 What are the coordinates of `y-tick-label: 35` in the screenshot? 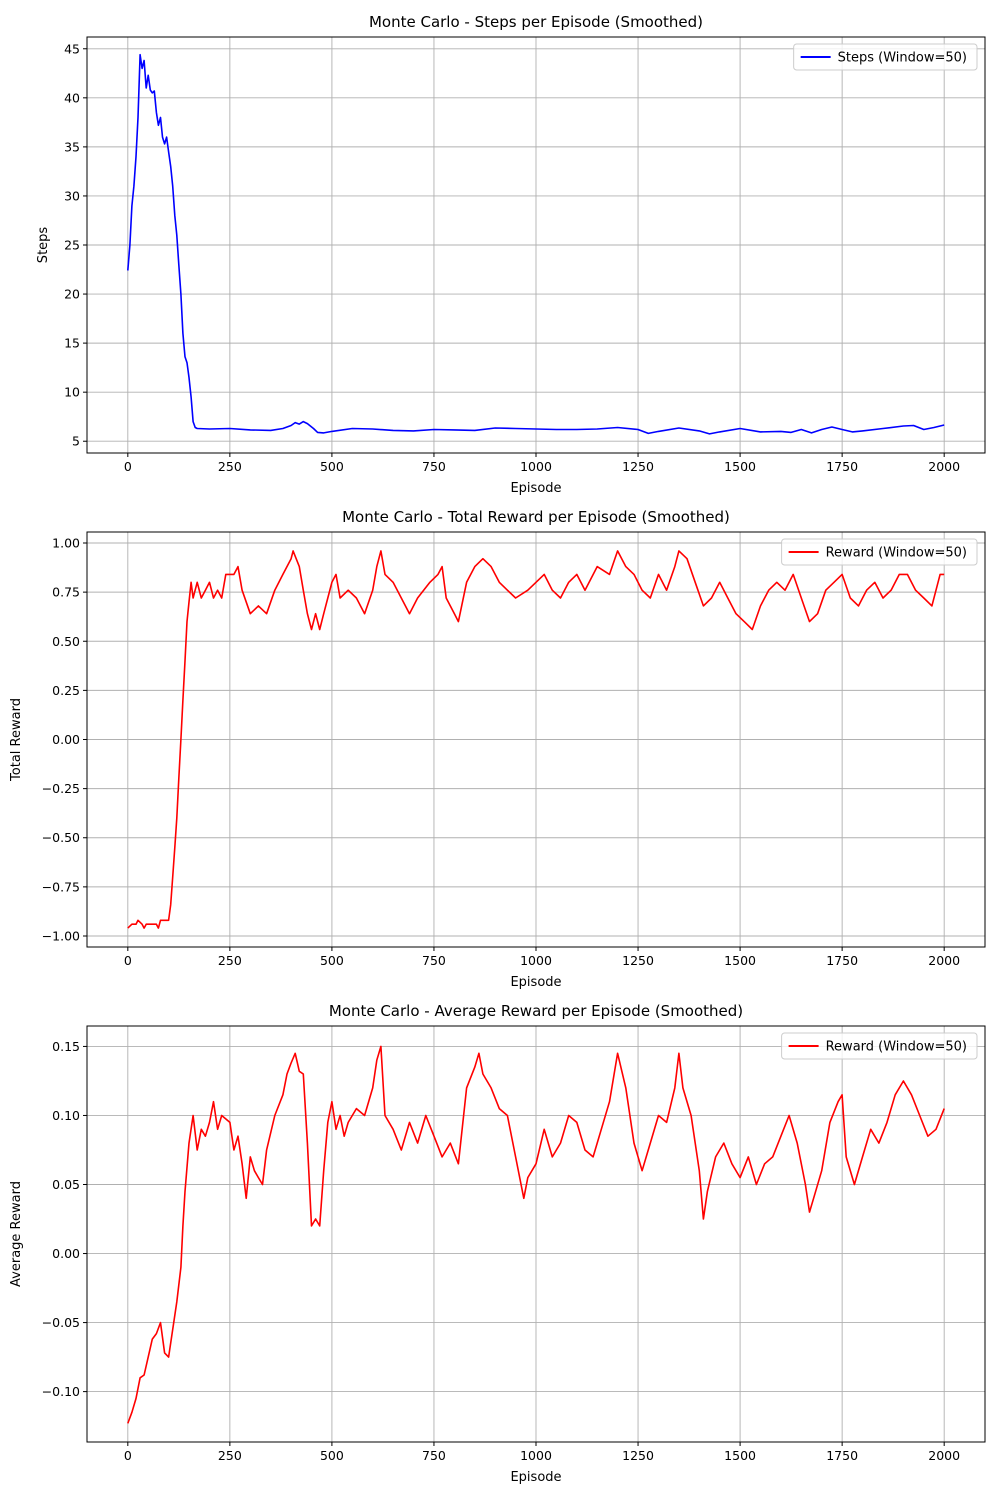 It's located at (72, 146).